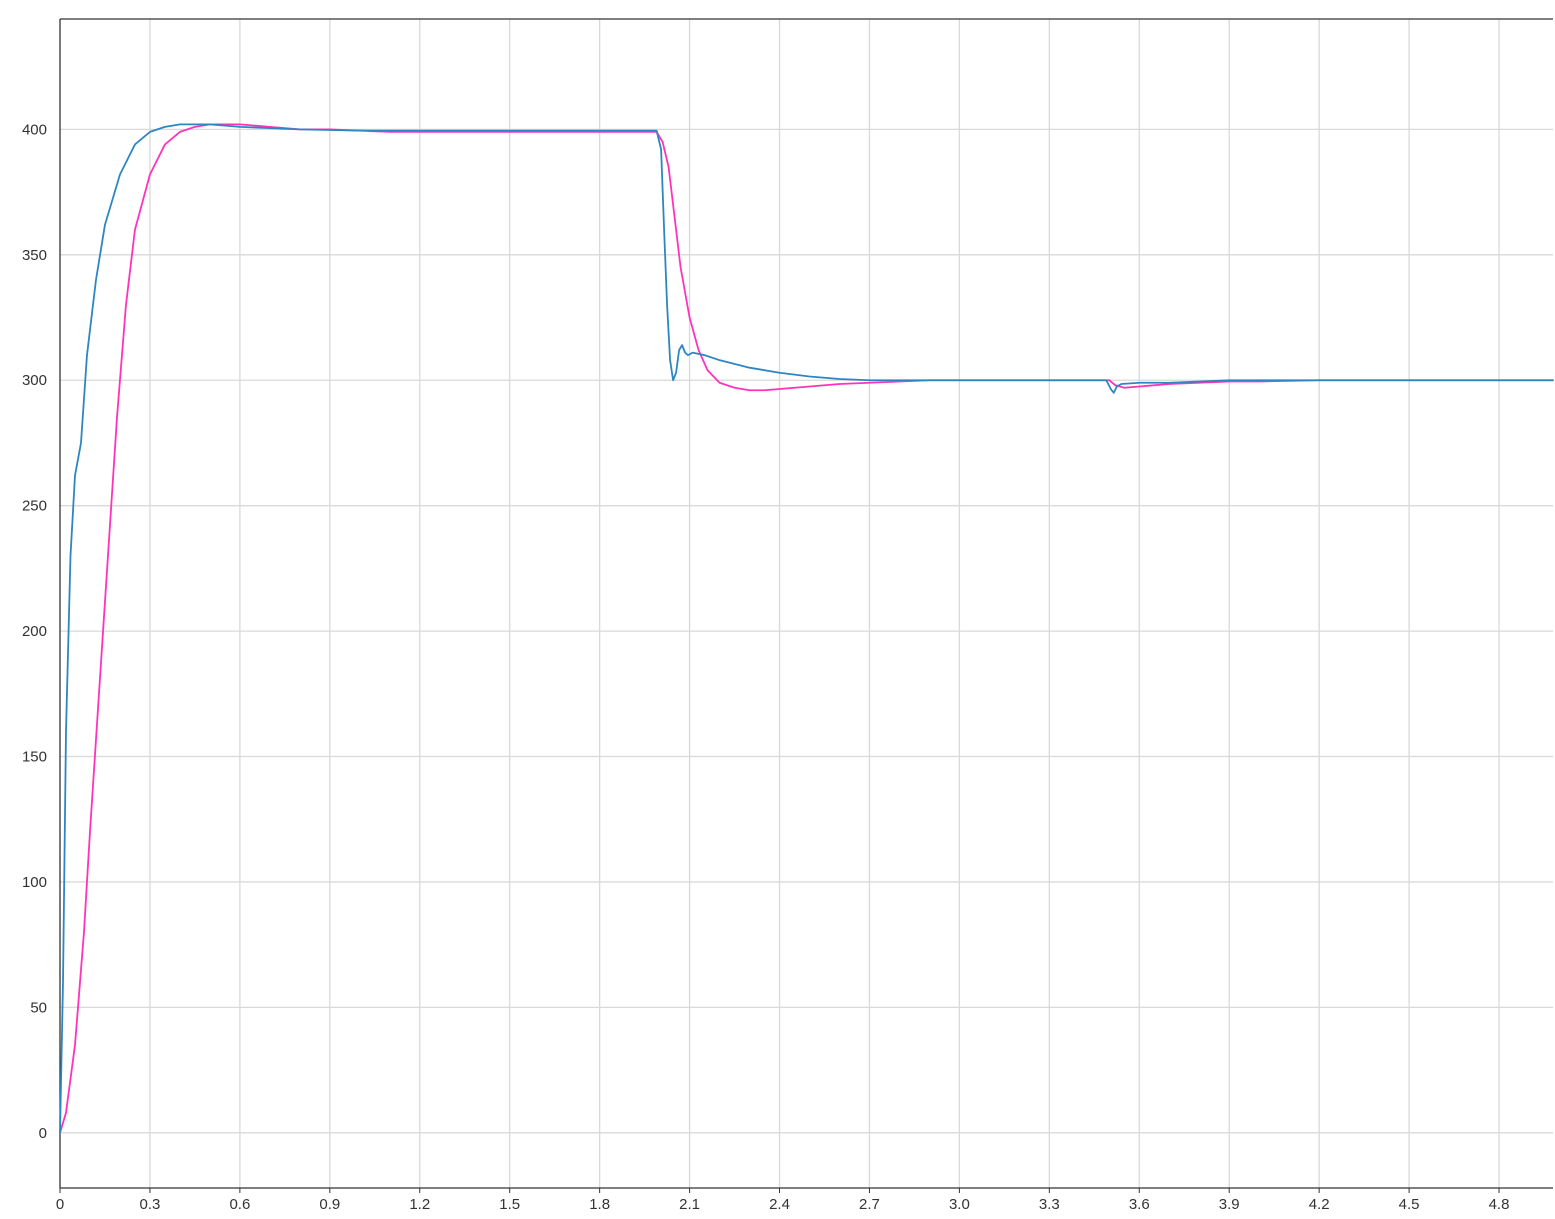 This screenshot has height=1219, width=1555. I want to click on y-tick-label: 0, so click(43, 1133).